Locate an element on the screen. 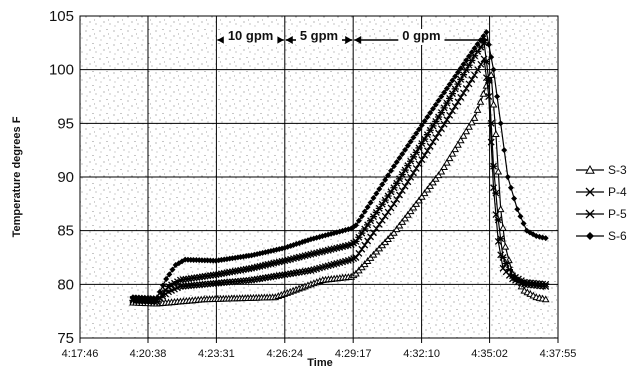 The height and width of the screenshot is (370, 642). phase-label: 5 gpm is located at coordinates (319, 35).